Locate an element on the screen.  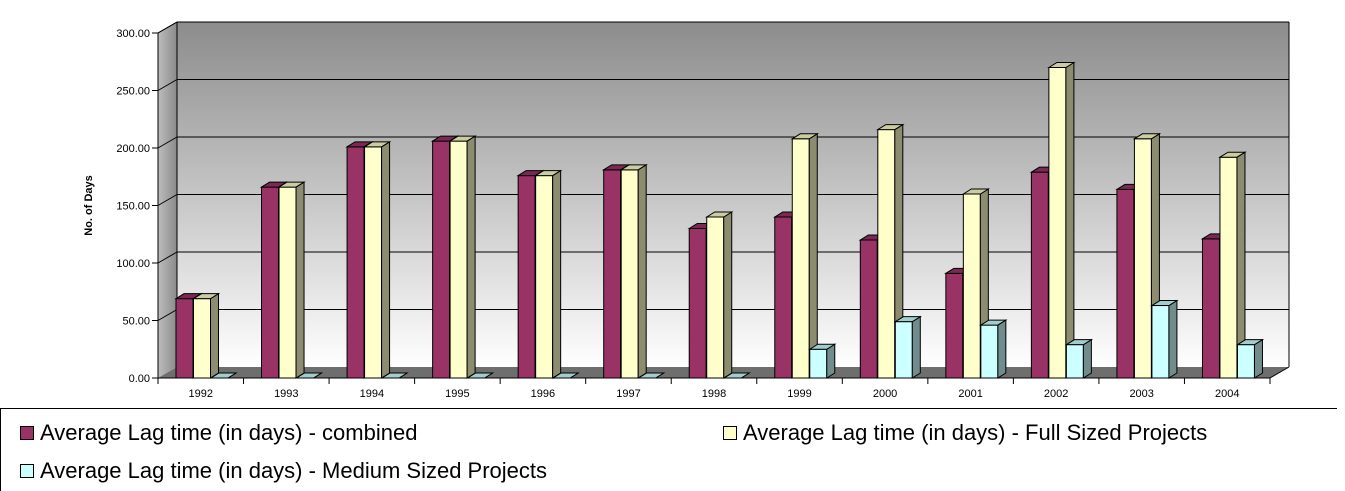
legend-left-border is located at coordinates (0, 449).